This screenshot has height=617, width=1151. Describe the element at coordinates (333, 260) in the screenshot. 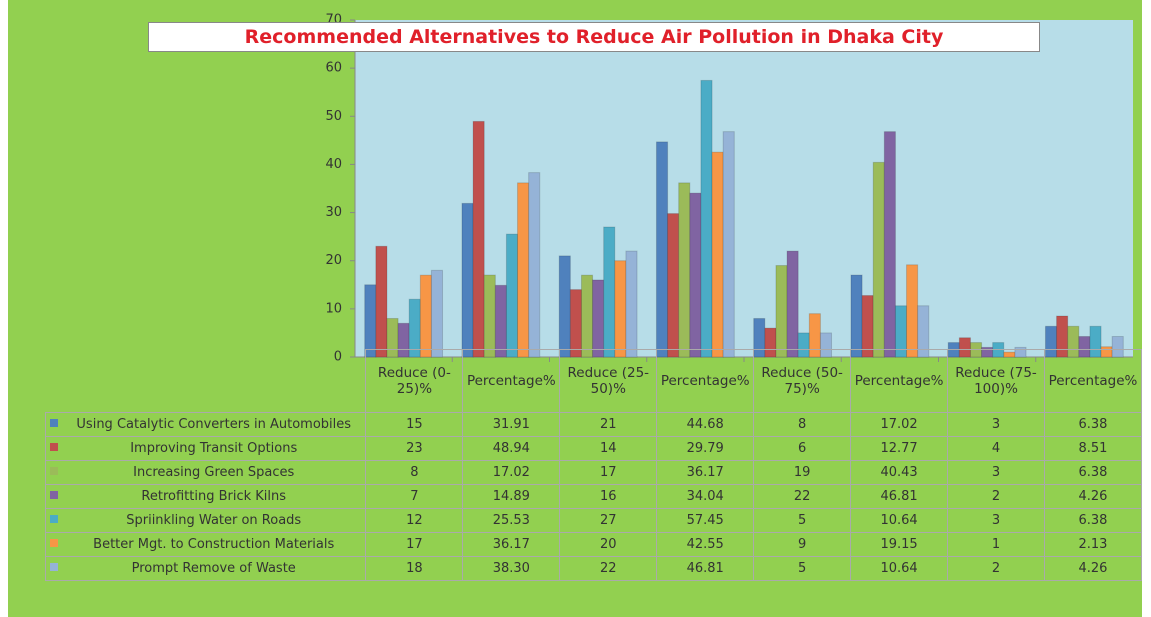

I see `y-tick-label: 20` at that location.